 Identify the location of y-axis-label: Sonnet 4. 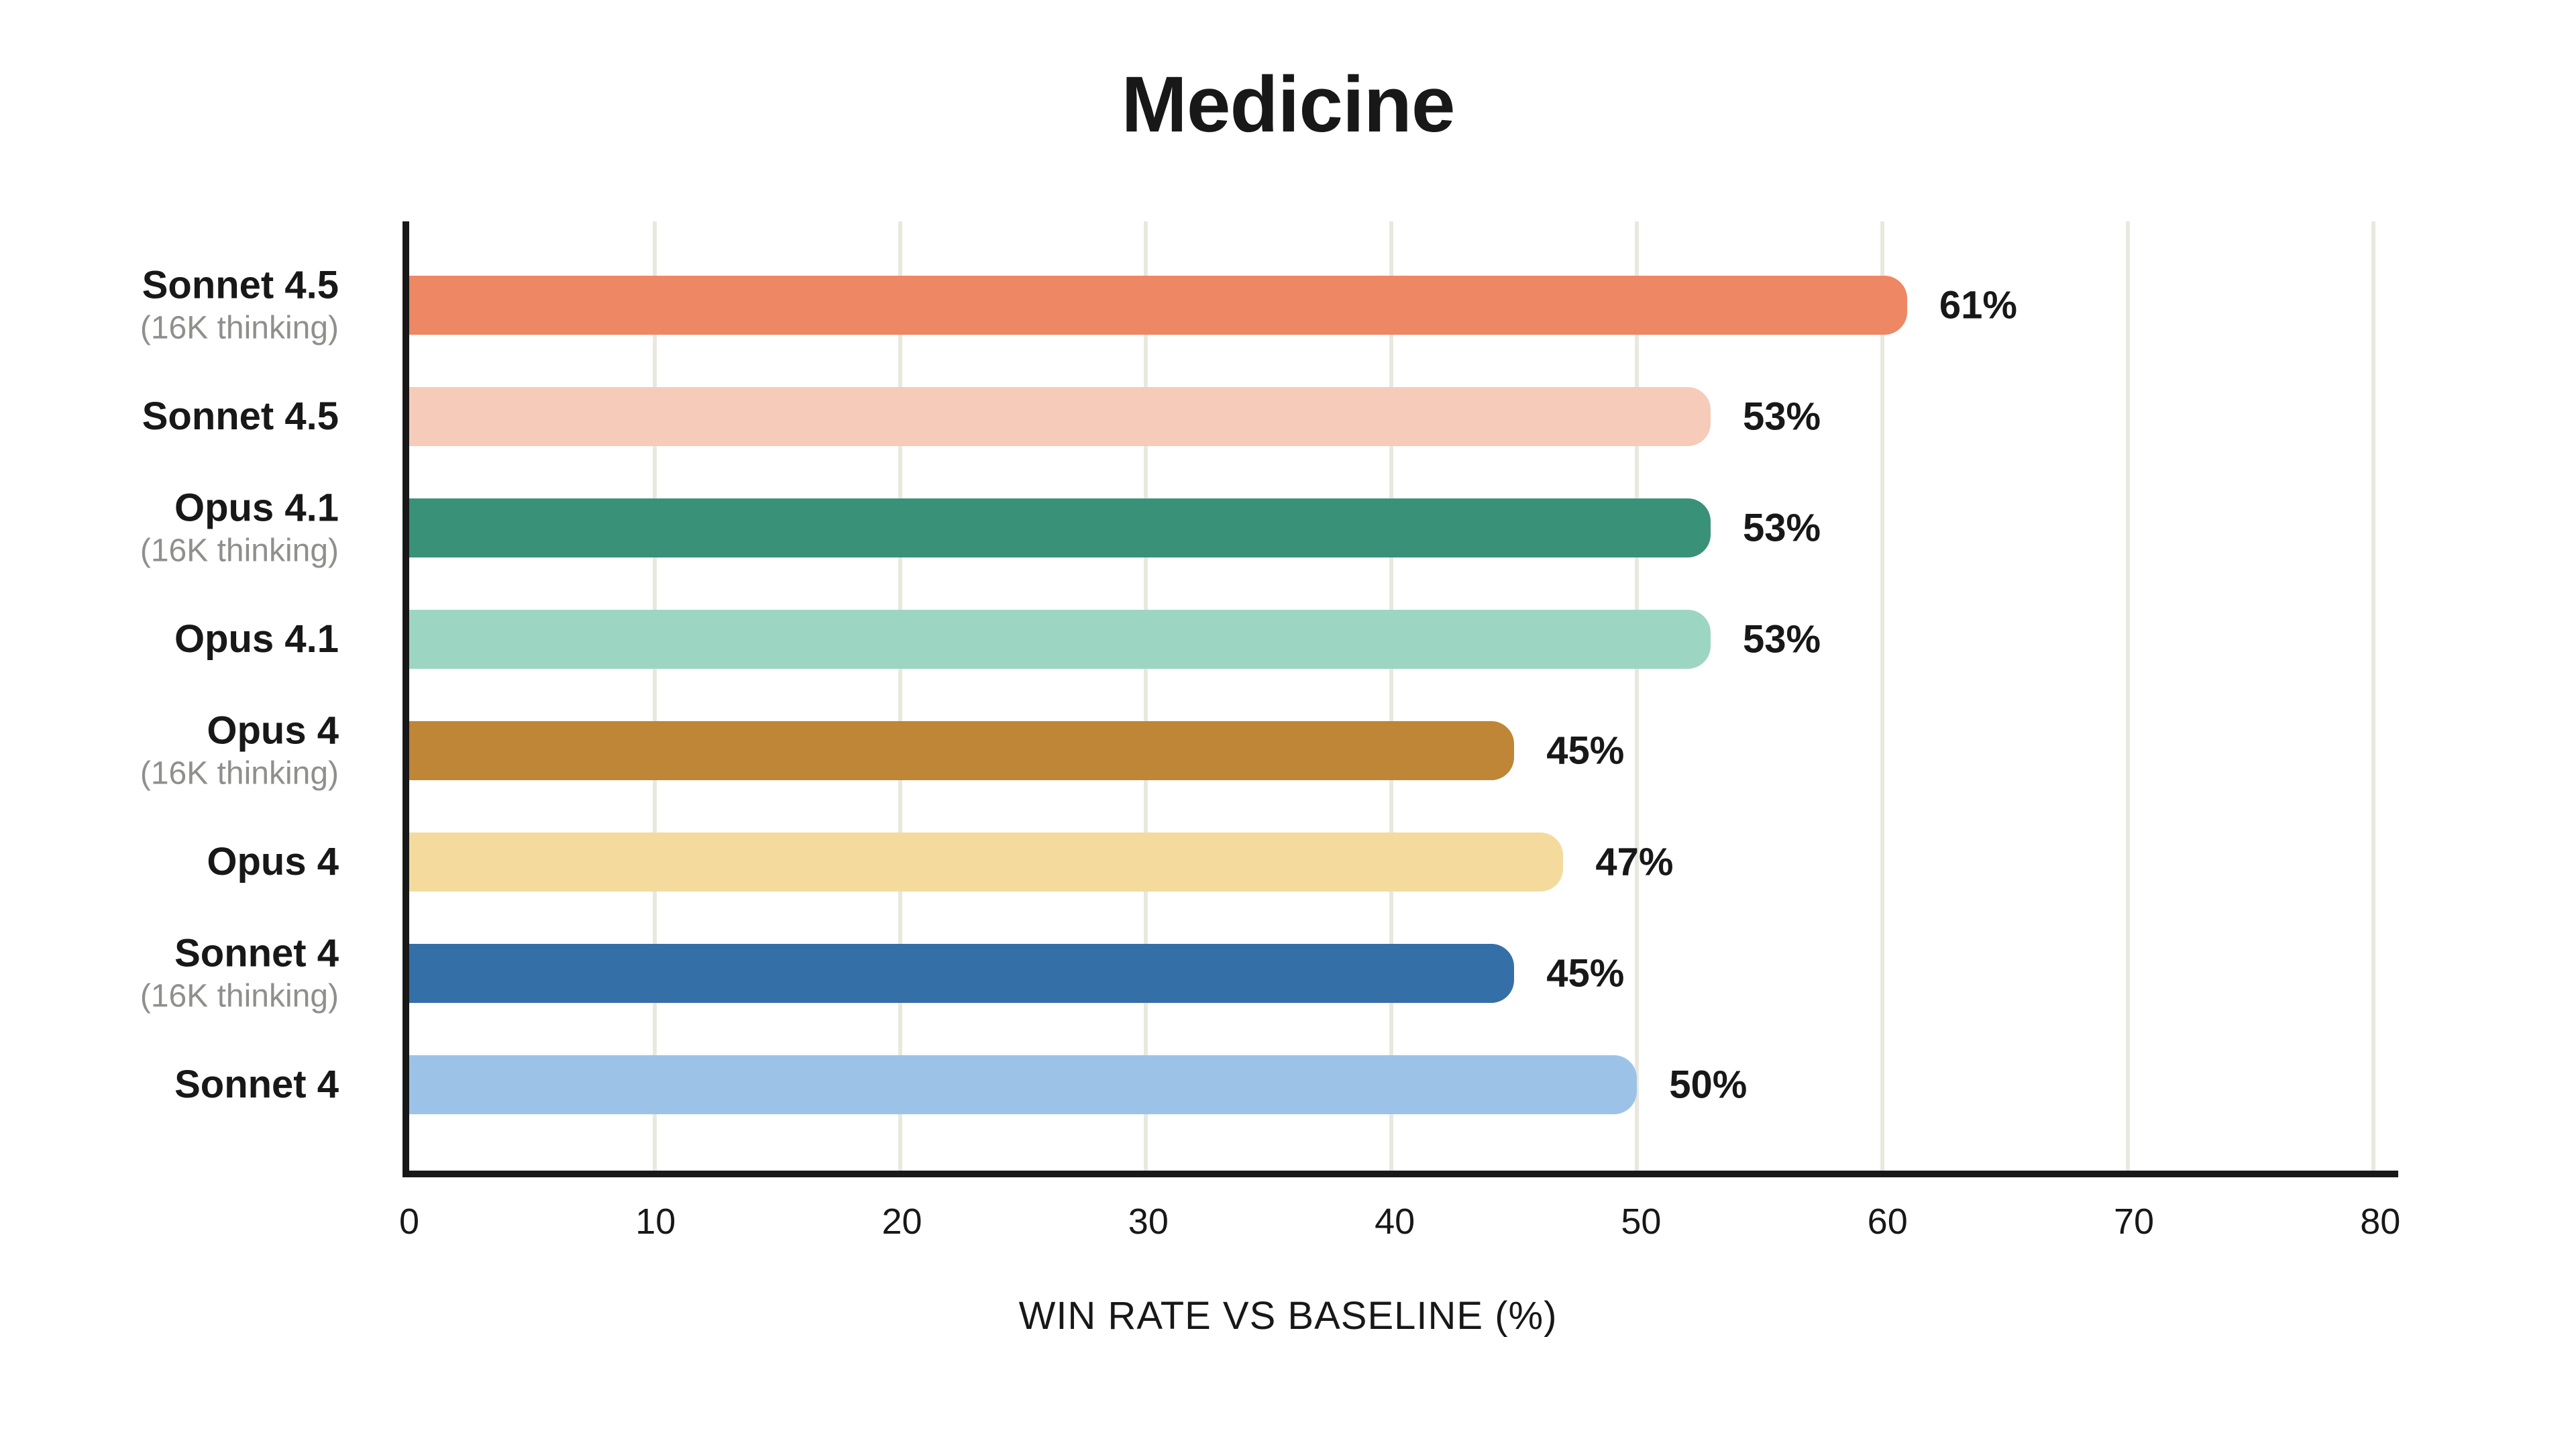
(256, 1084).